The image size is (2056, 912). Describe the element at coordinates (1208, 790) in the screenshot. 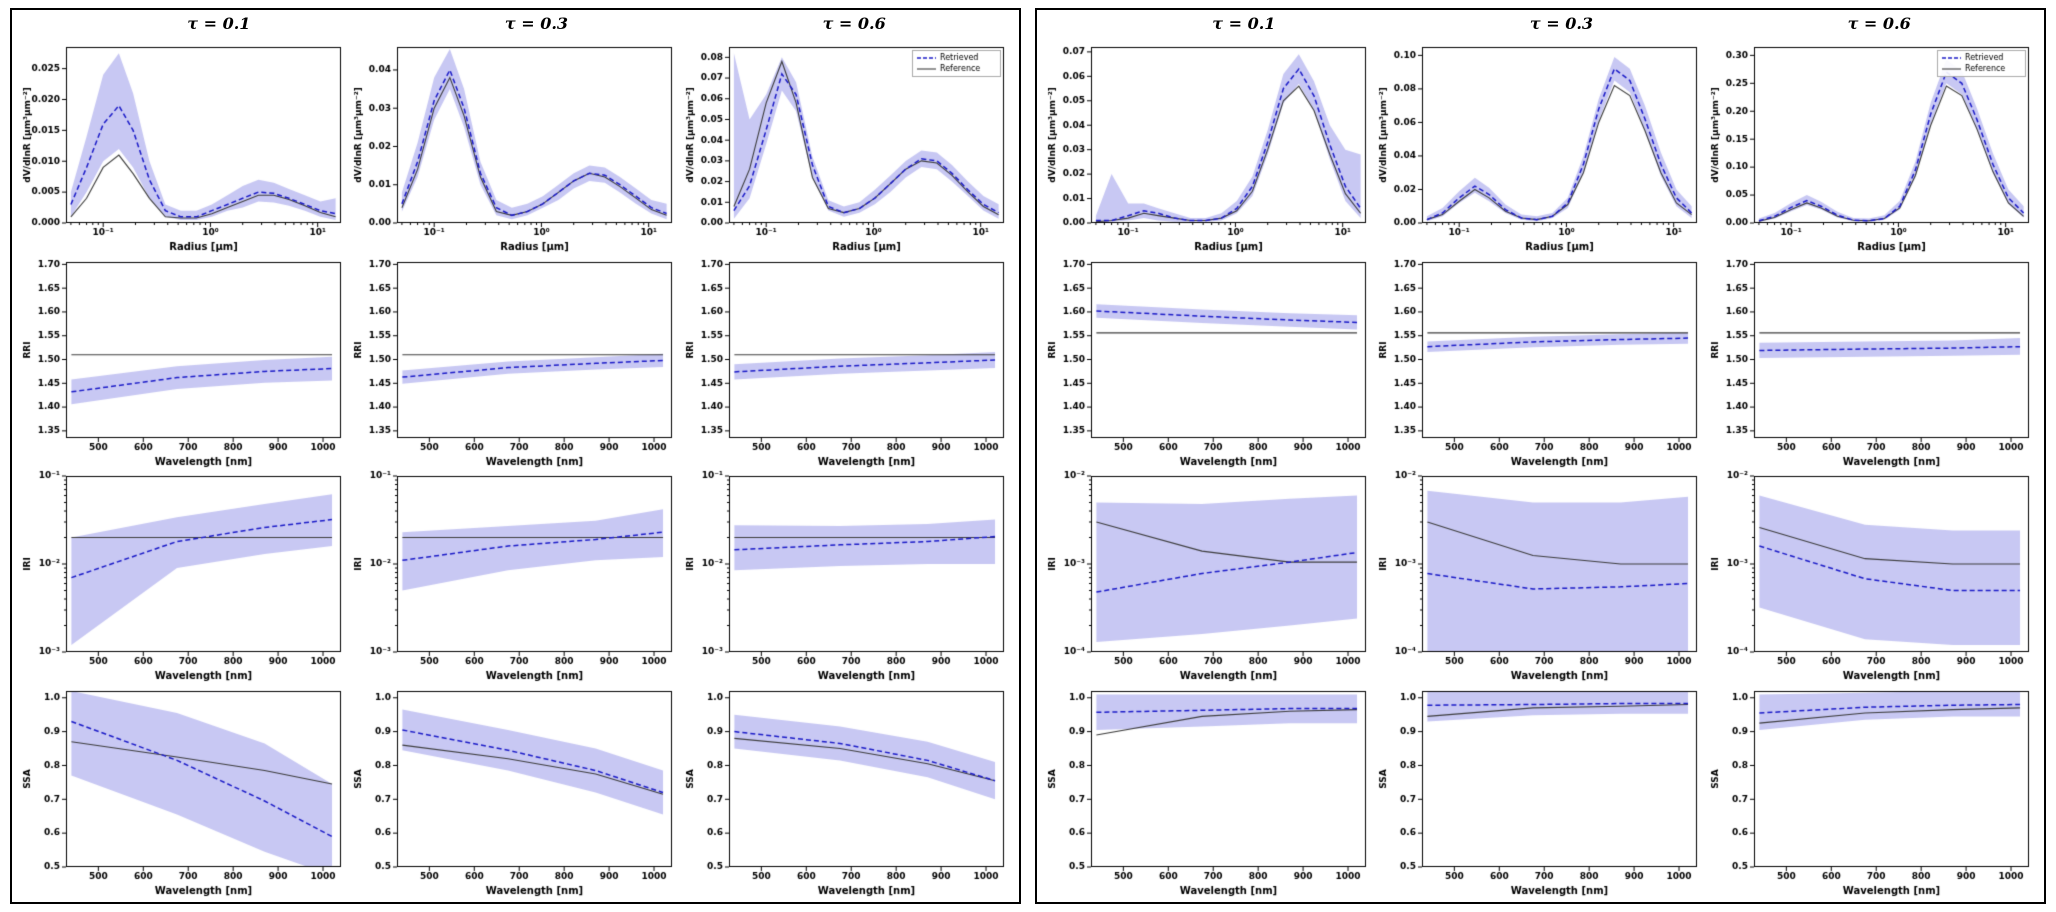

I see `subplot-right-ssa-t01` at that location.